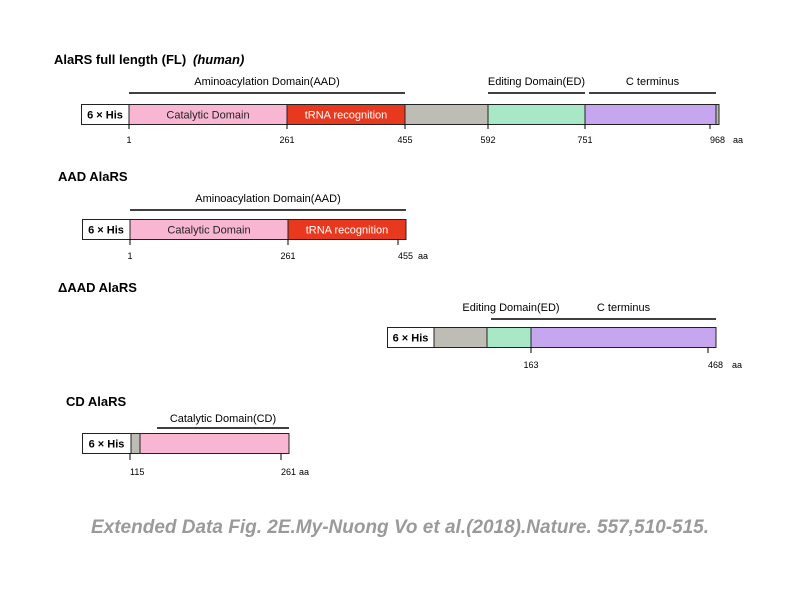 The width and height of the screenshot is (800, 600). I want to click on c-terminal-end-cap, so click(717, 114).